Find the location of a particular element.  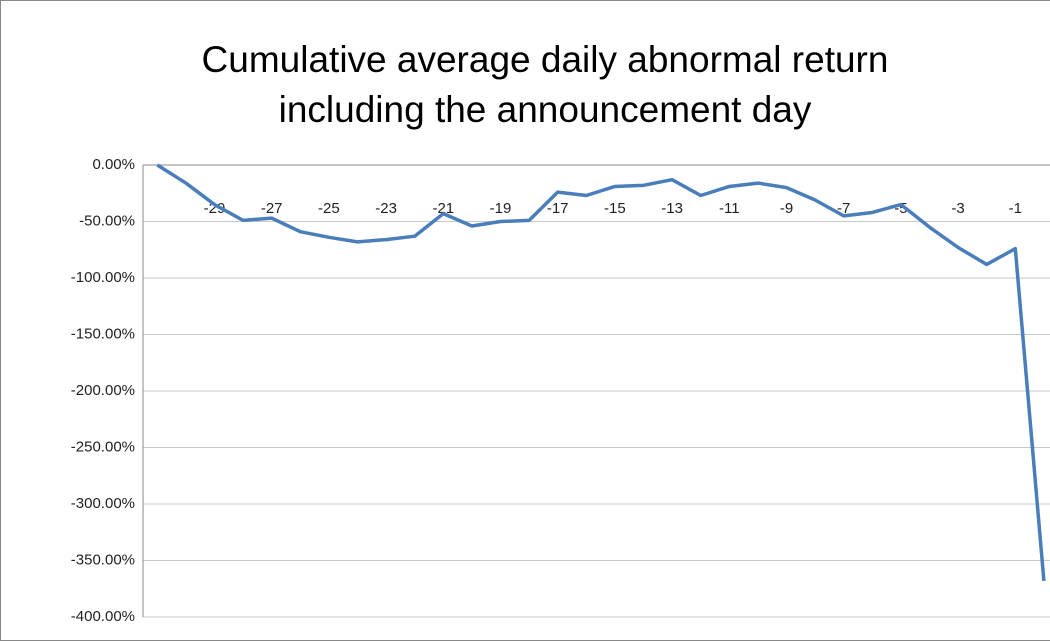

x-tick-label: -3 is located at coordinates (957, 208).